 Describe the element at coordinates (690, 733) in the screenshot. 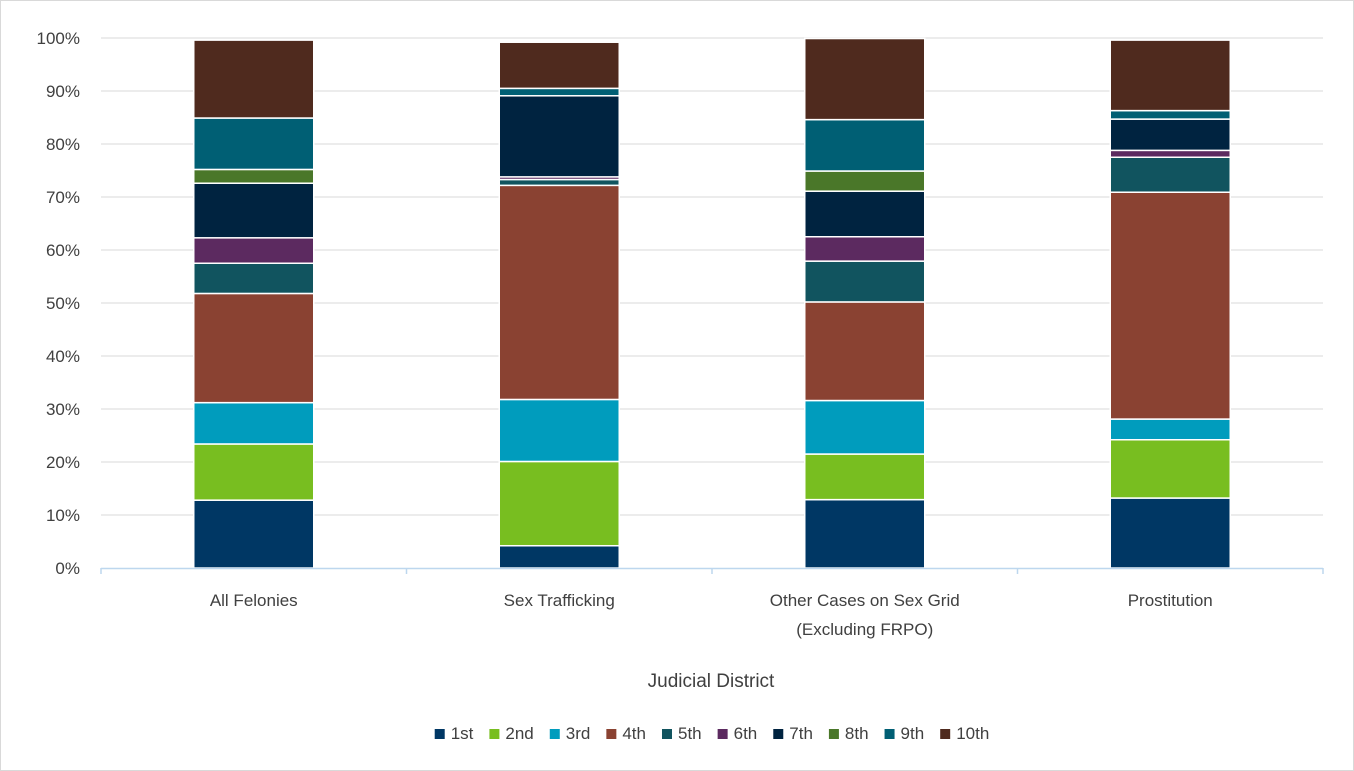

I see `legend-label: 5th` at that location.